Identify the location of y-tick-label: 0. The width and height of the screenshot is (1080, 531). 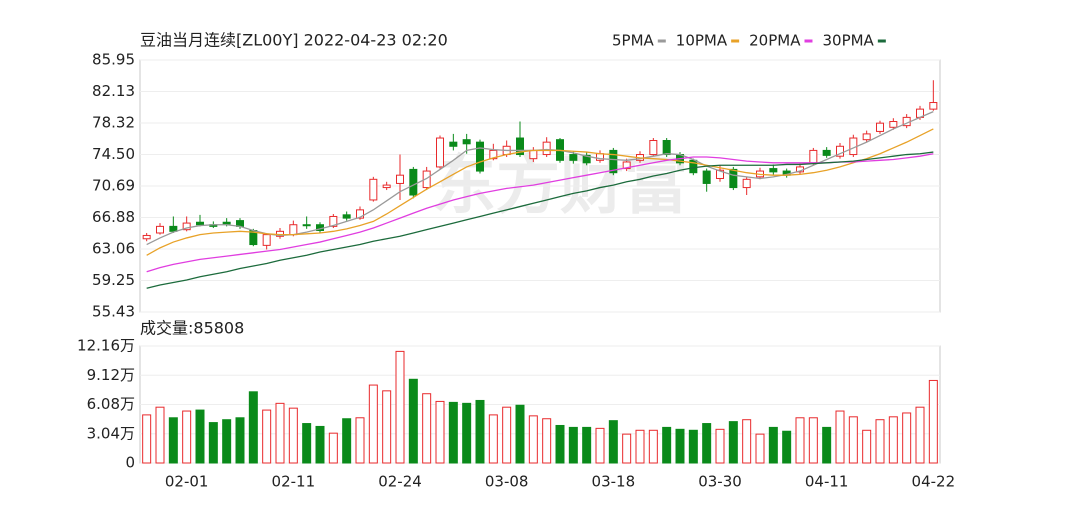
(130, 463).